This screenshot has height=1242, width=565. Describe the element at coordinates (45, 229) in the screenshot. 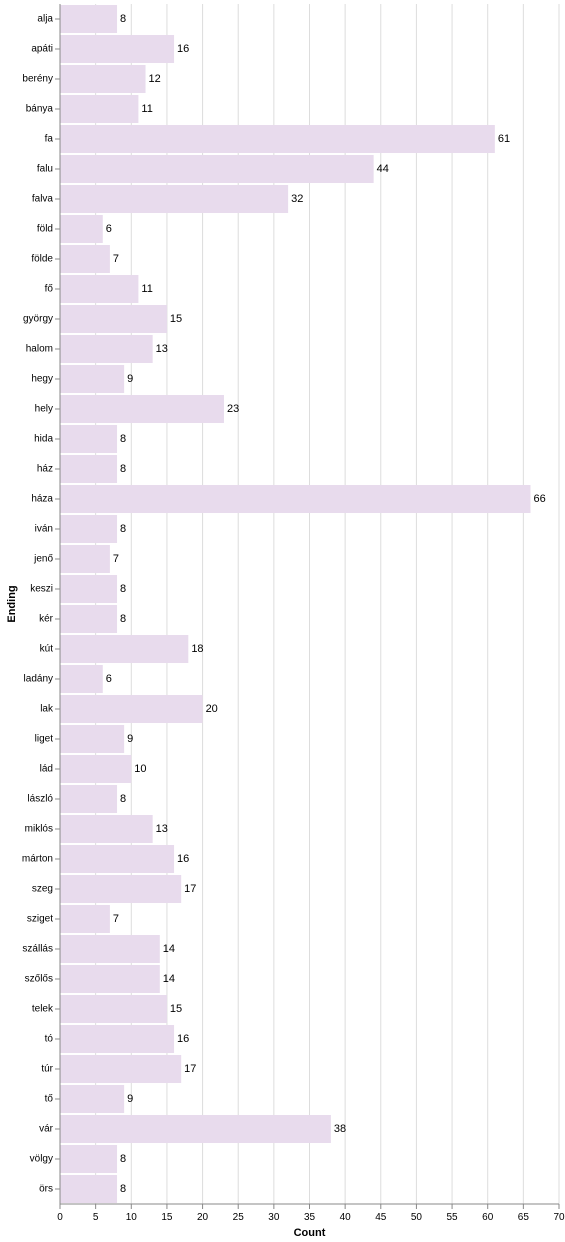

I see `category-label: föld` at that location.